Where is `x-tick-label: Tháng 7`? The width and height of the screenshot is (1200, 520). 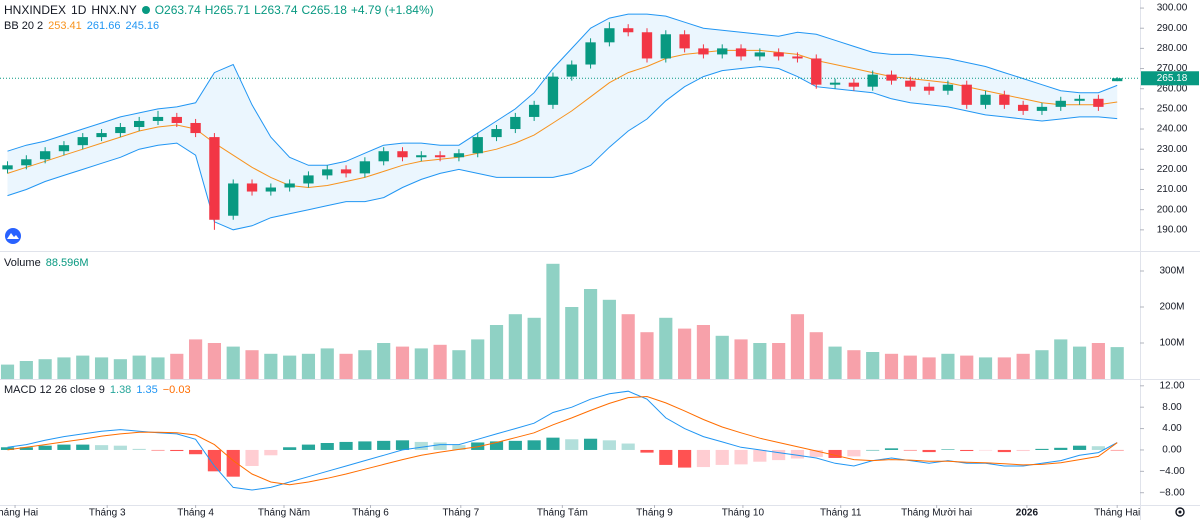
x-tick-label: Tháng 7 is located at coordinates (460, 513).